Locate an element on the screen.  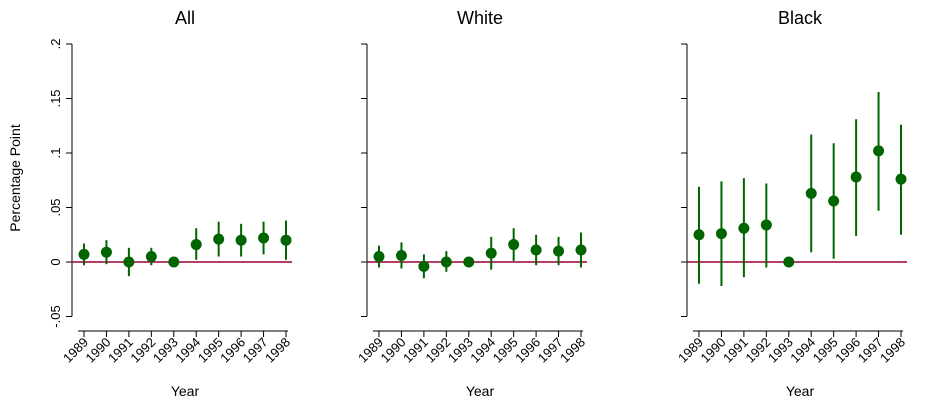
y-tick-label: .2 is located at coordinates (55, 44).